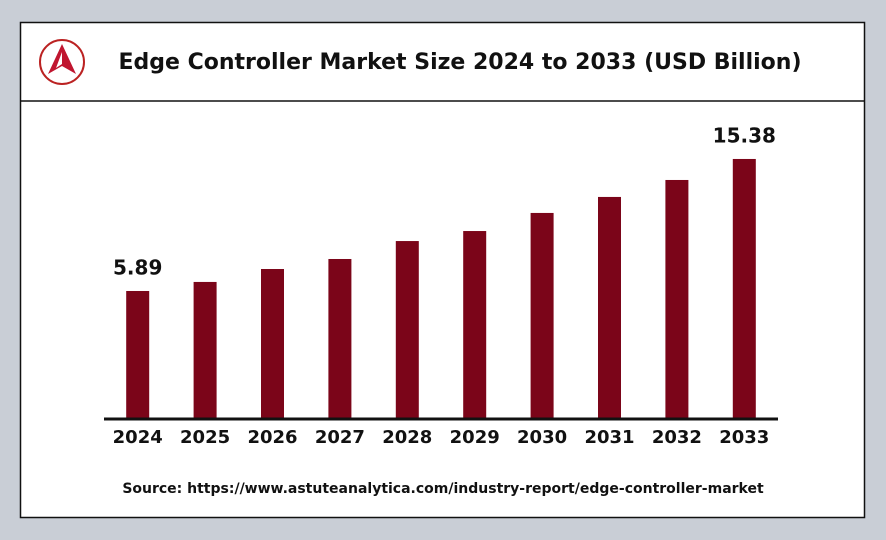  What do you see at coordinates (475, 437) in the screenshot?
I see `x-tick-label: 2029` at bounding box center [475, 437].